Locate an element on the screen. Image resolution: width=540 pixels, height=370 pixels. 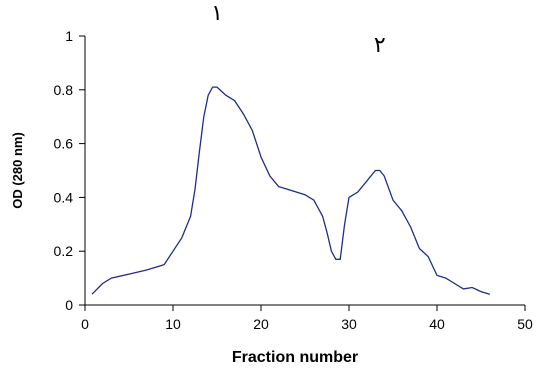
y-tick-label: 1 is located at coordinates (69, 36).